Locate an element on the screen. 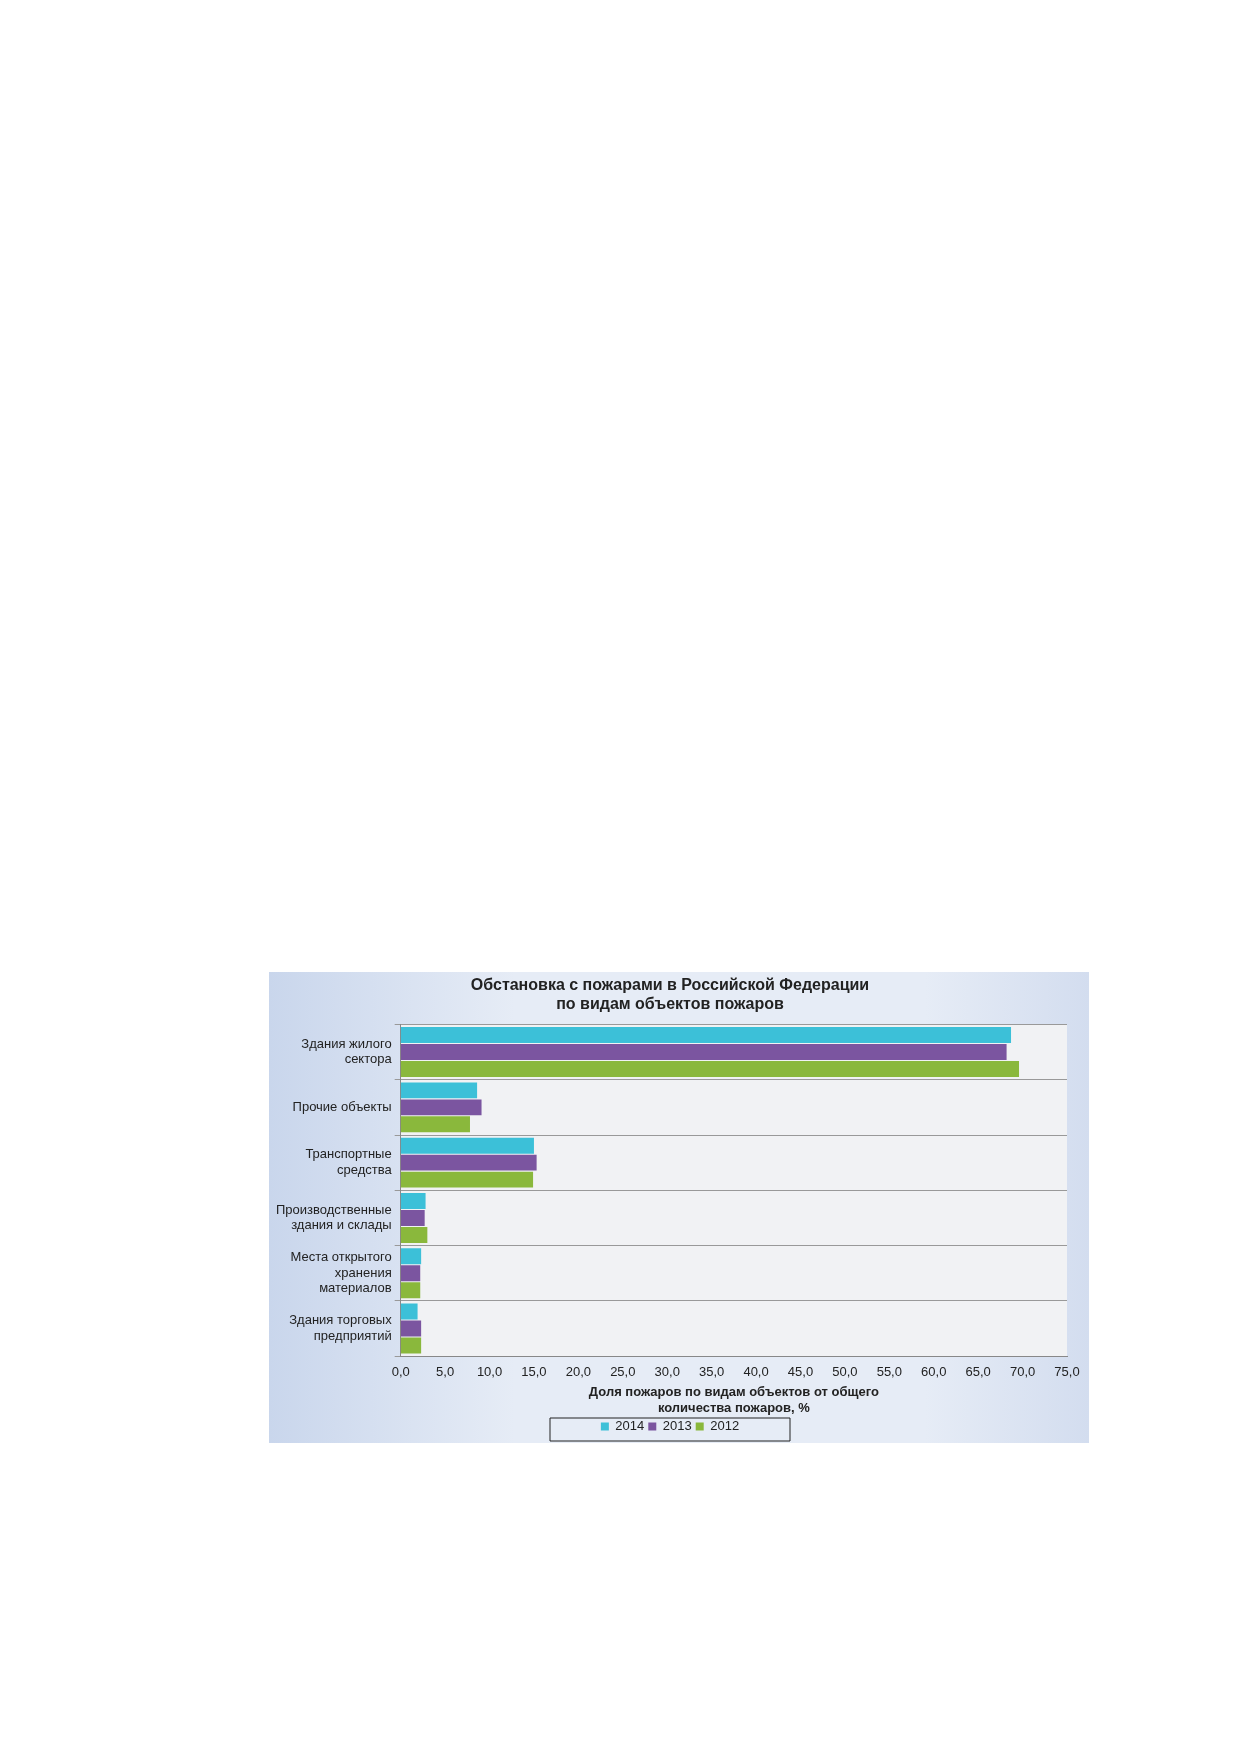 The height and width of the screenshot is (1752, 1239). y-tick-label: Производственные здания и склады is located at coordinates (333, 1217).